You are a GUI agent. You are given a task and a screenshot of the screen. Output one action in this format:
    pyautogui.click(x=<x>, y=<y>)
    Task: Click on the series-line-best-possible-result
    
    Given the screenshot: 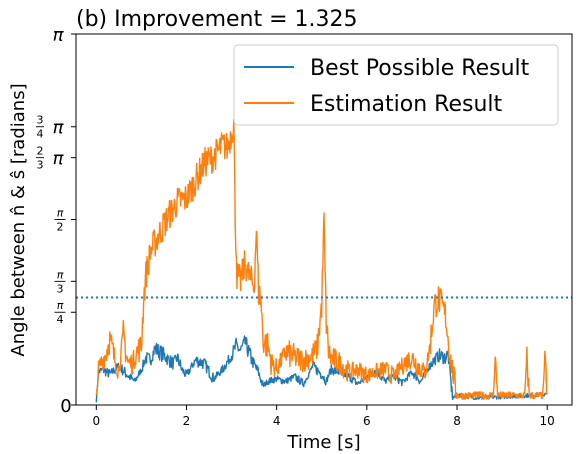 What is the action you would take?
    pyautogui.click(x=321, y=369)
    